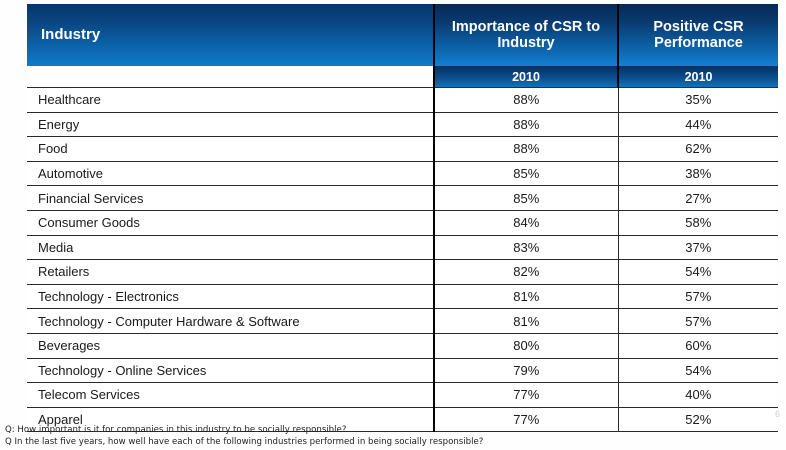 The image size is (786, 450). I want to click on table-row: Financial Services 85% 27%, so click(402, 198).